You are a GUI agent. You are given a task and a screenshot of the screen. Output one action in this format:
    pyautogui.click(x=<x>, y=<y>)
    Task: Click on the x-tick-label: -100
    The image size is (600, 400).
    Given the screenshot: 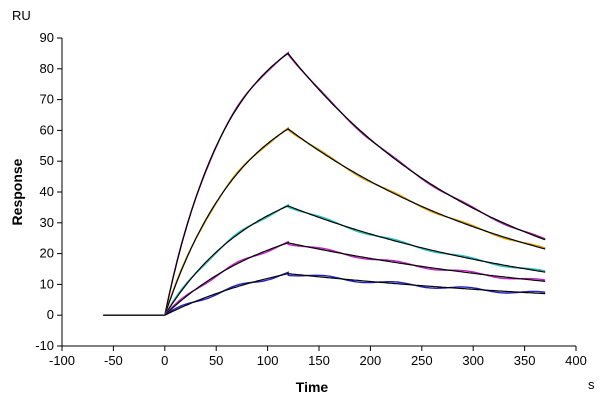 What is the action you would take?
    pyautogui.click(x=62, y=360)
    